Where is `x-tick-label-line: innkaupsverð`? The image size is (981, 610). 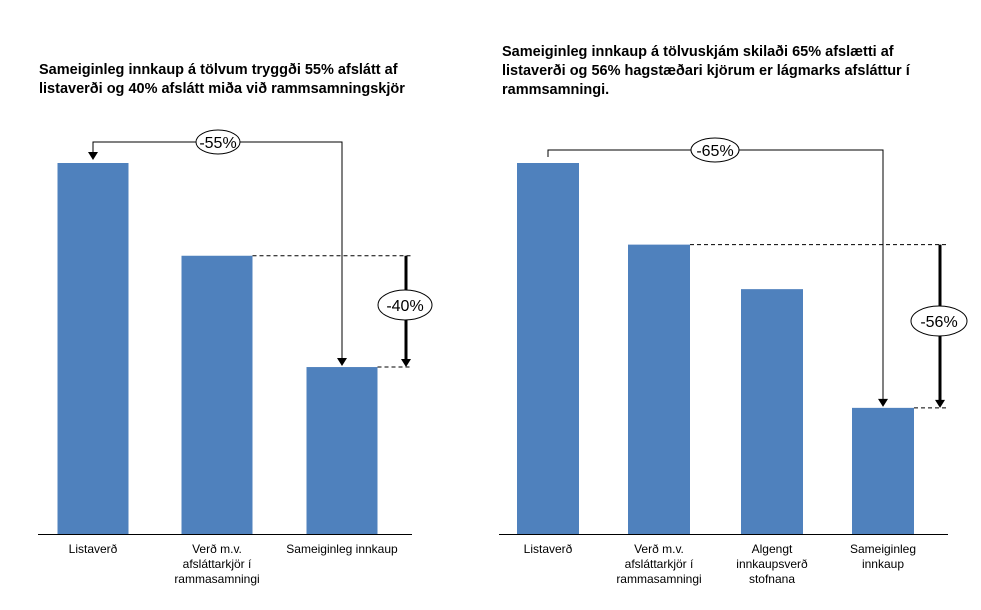 x-tick-label-line: innkaupsverð is located at coordinates (772, 564).